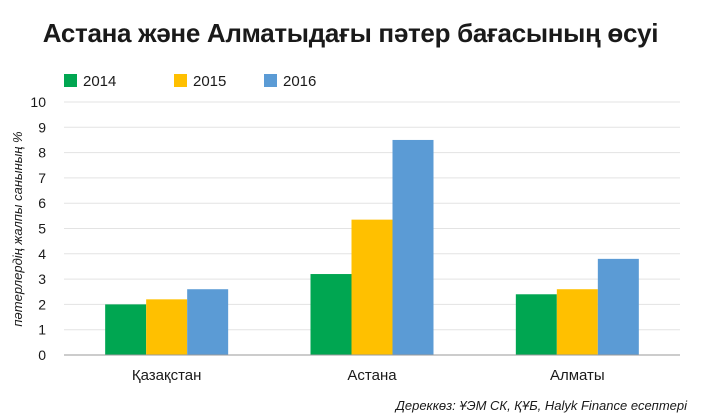  Describe the element at coordinates (42, 203) in the screenshot. I see `y-tick-label-6: 6` at that location.